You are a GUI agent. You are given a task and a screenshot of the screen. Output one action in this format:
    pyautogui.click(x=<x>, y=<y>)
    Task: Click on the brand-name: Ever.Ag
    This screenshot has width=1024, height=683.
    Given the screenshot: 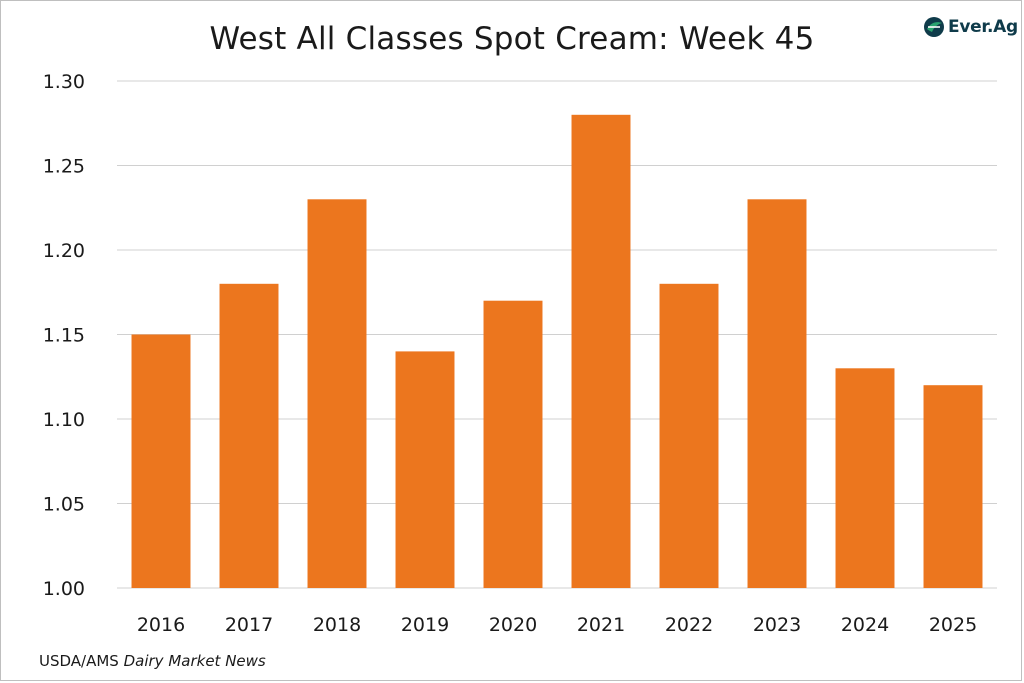 What is the action you would take?
    pyautogui.click(x=983, y=27)
    